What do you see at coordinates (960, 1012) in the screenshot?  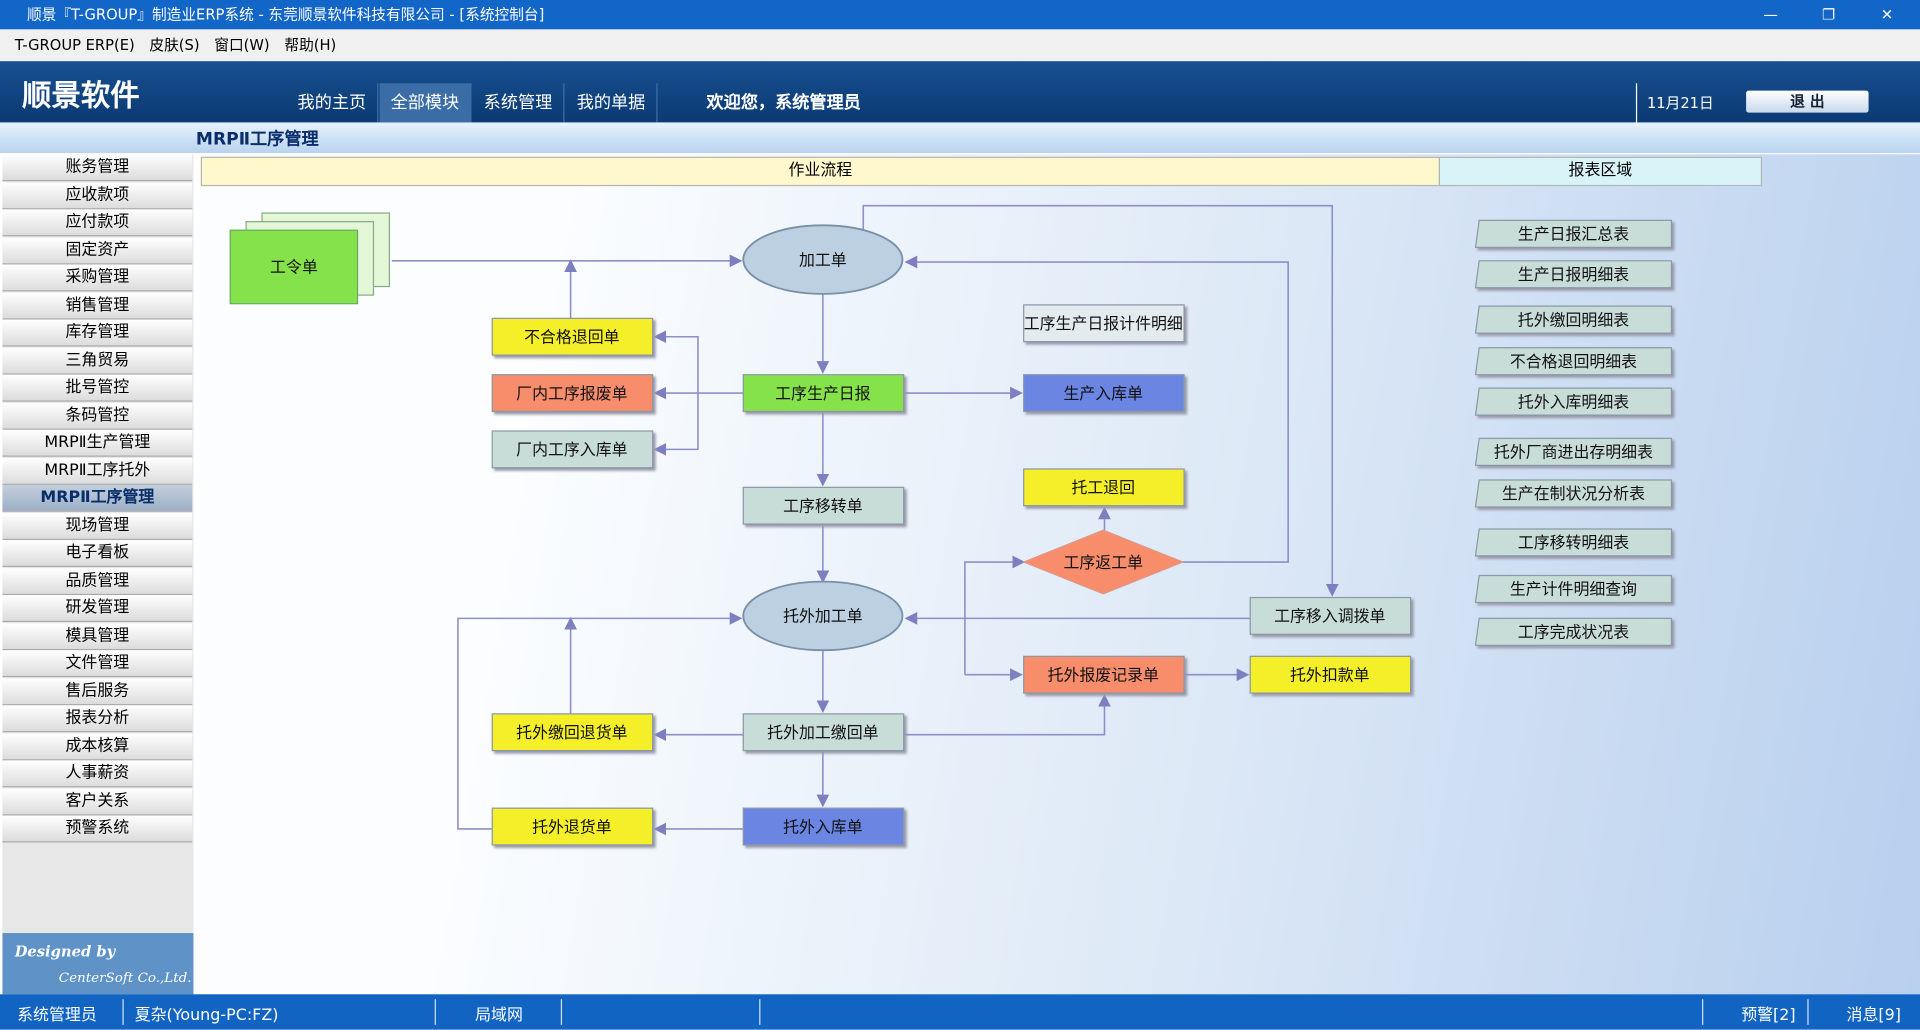 I see `status-bar: 系统管理员 夏杂(Young-PC:FZ) 局域网 预警[2] 消息[9]` at bounding box center [960, 1012].